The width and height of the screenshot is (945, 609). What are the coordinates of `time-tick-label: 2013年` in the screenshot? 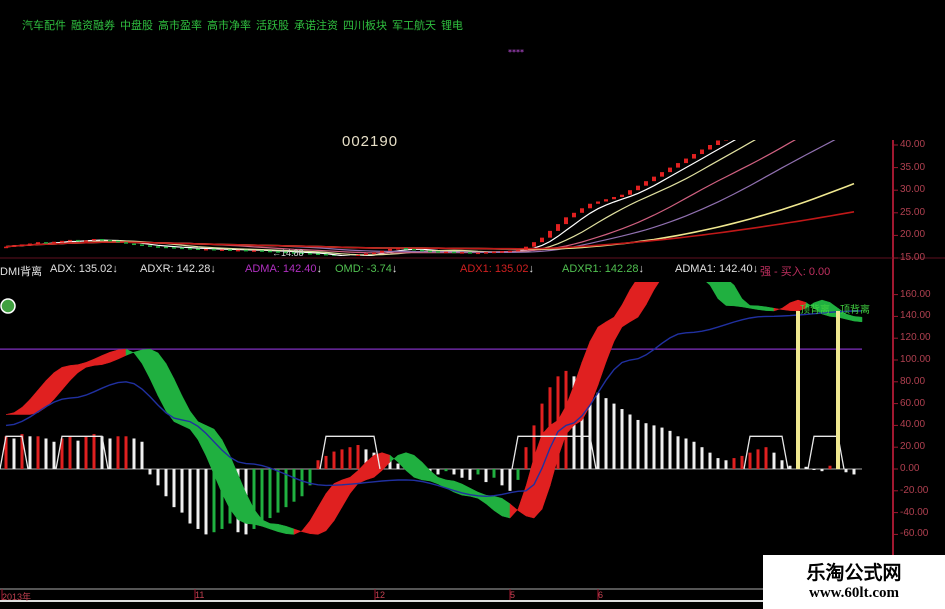 It's located at (17, 597).